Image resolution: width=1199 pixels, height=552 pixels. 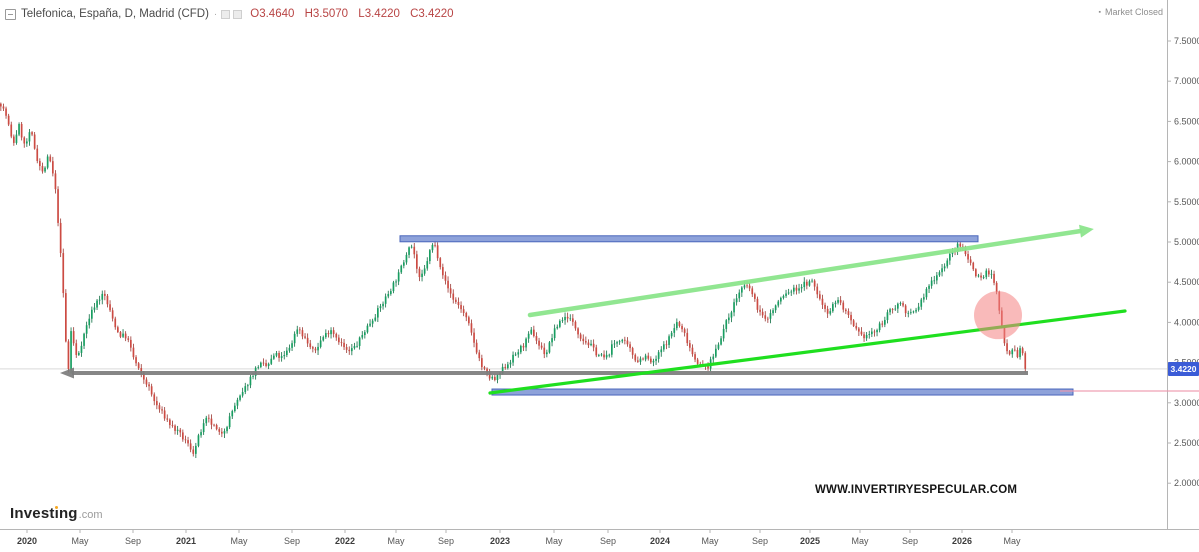 I want to click on svg-text: 2023, so click(x=500, y=541).